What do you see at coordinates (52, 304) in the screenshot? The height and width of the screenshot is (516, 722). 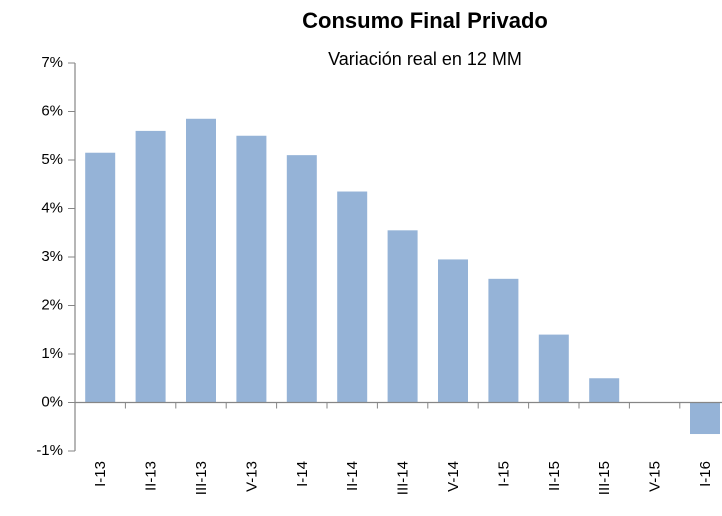 I see `y-tick-label: 2%` at bounding box center [52, 304].